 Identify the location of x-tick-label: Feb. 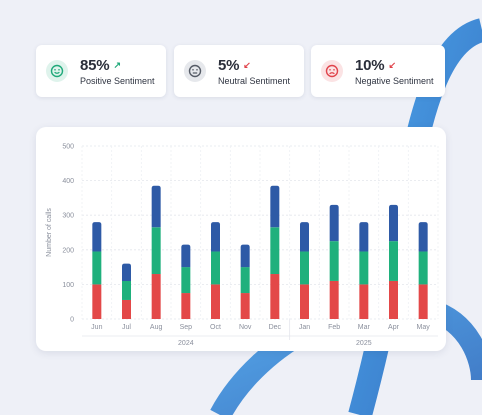
(334, 327).